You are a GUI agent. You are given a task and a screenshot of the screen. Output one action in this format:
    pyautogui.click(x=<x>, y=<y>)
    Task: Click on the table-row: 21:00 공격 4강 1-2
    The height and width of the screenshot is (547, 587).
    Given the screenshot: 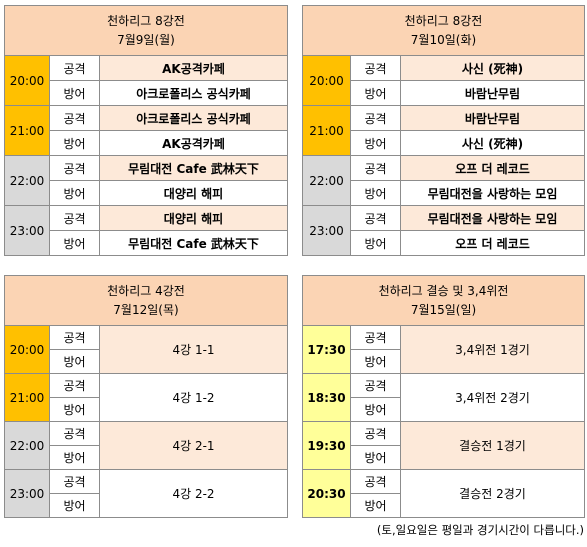 What is the action you would take?
    pyautogui.click(x=146, y=397)
    